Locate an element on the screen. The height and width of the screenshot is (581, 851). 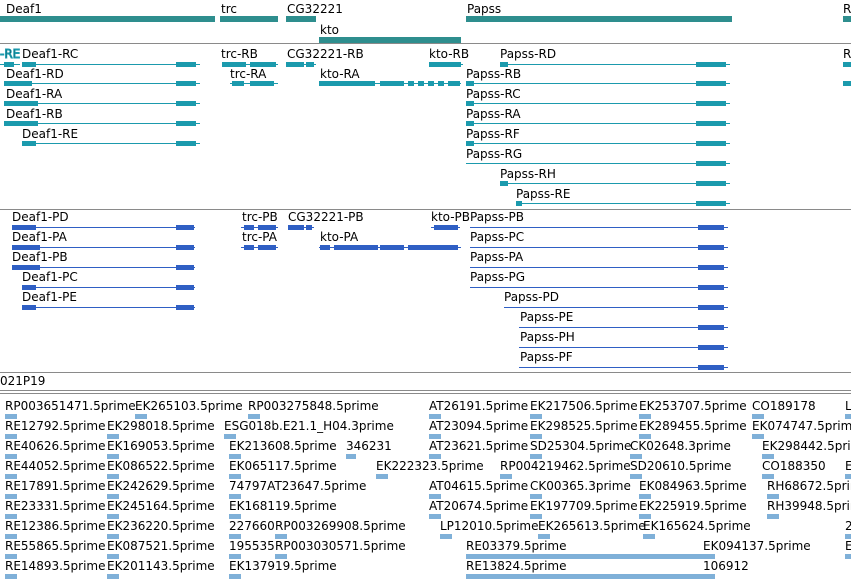
est-feature: CO188350 is located at coordinates (794, 469).